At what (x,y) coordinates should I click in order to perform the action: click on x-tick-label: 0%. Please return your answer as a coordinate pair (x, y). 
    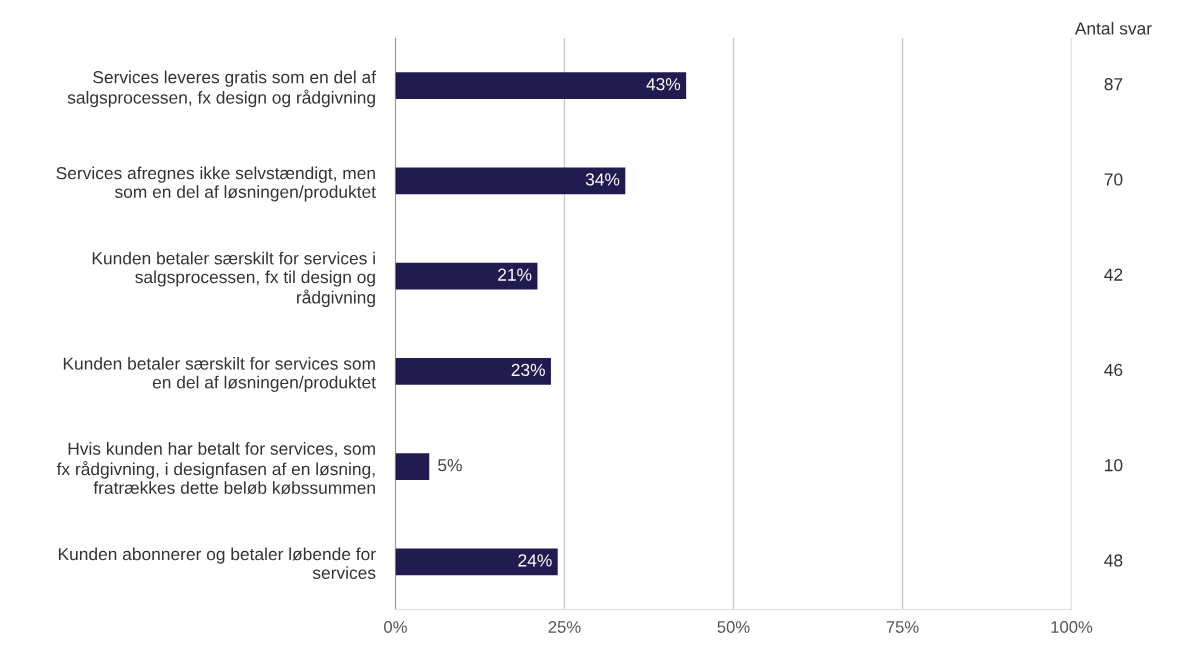
    Looking at the image, I should click on (395, 627).